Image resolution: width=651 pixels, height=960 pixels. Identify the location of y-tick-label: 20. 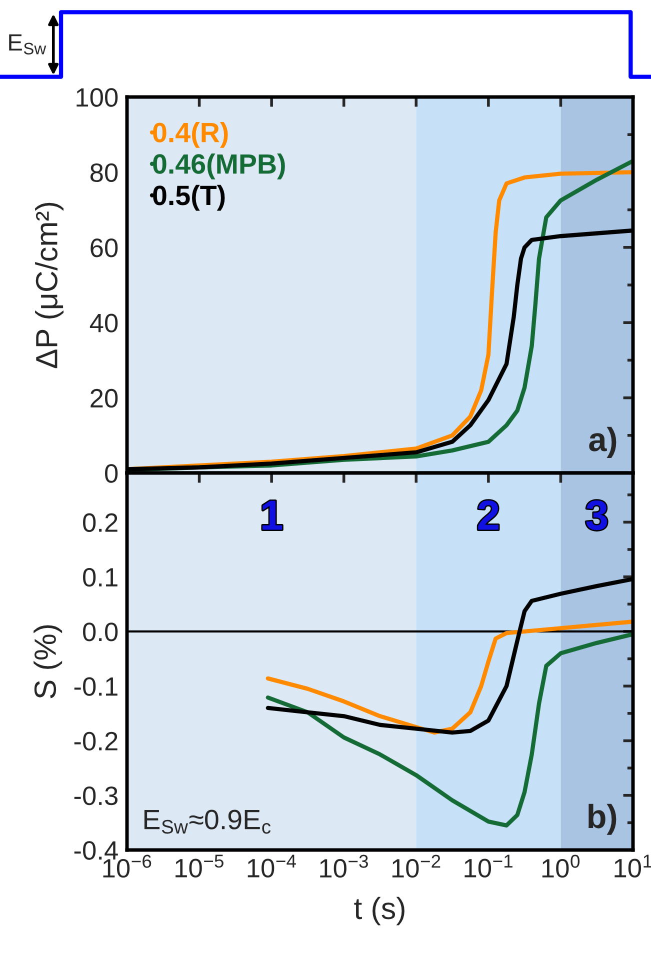
(104, 398).